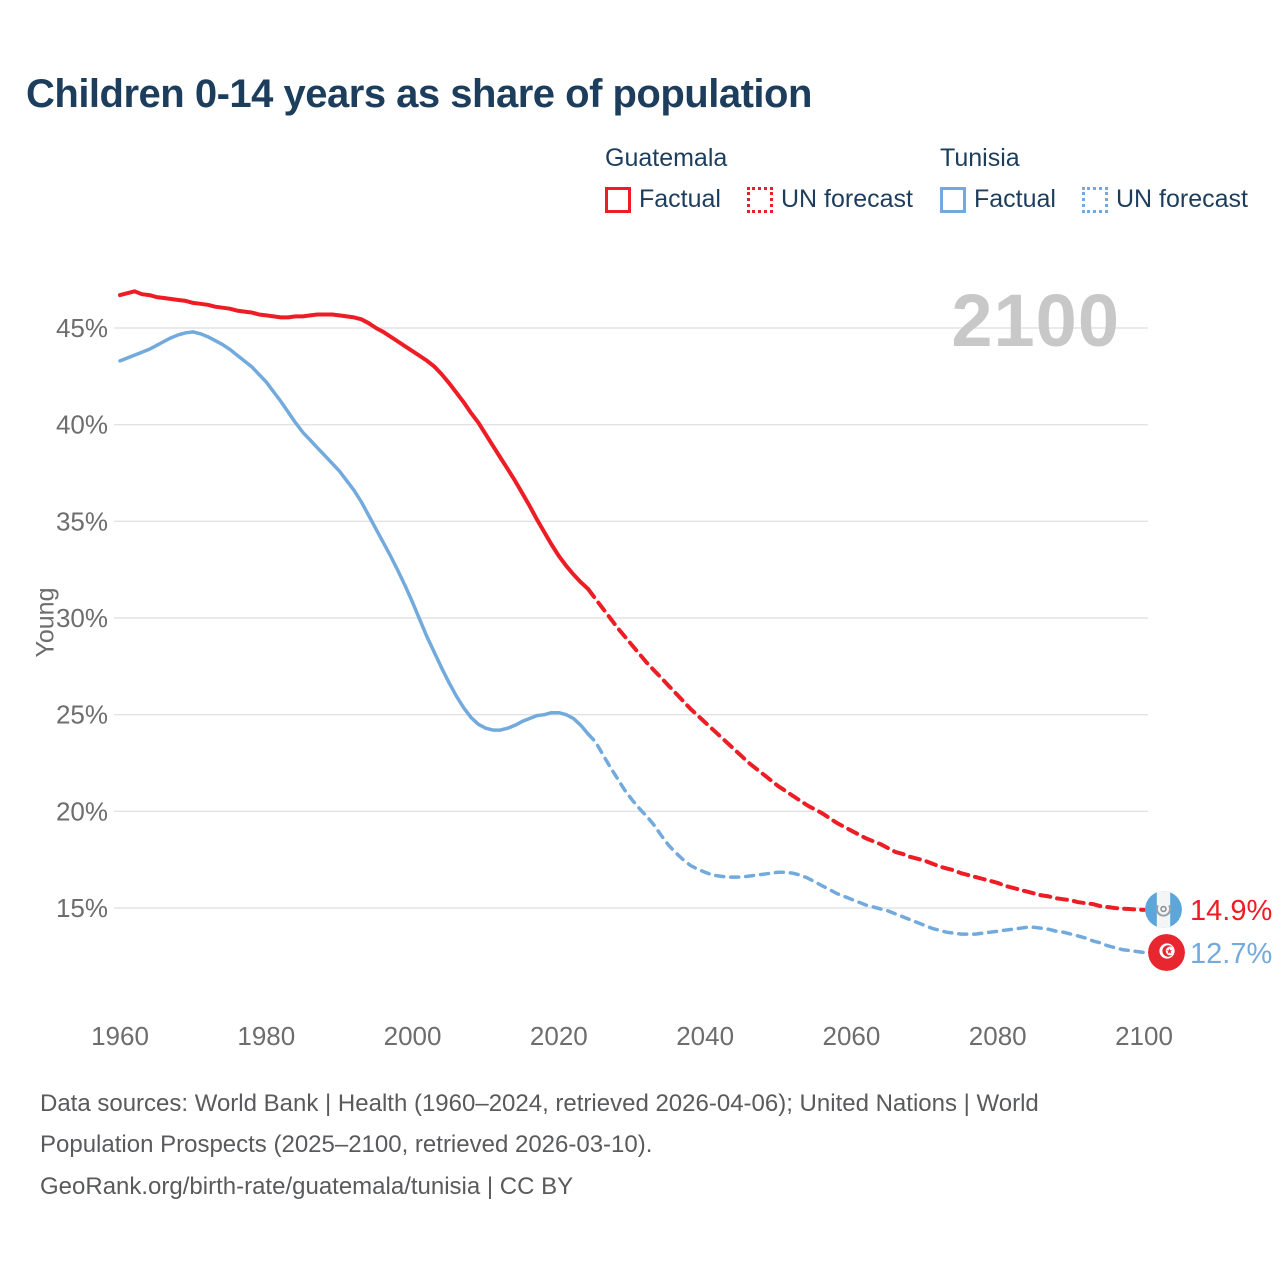  I want to click on x-tick-label: 1960, so click(120, 1036).